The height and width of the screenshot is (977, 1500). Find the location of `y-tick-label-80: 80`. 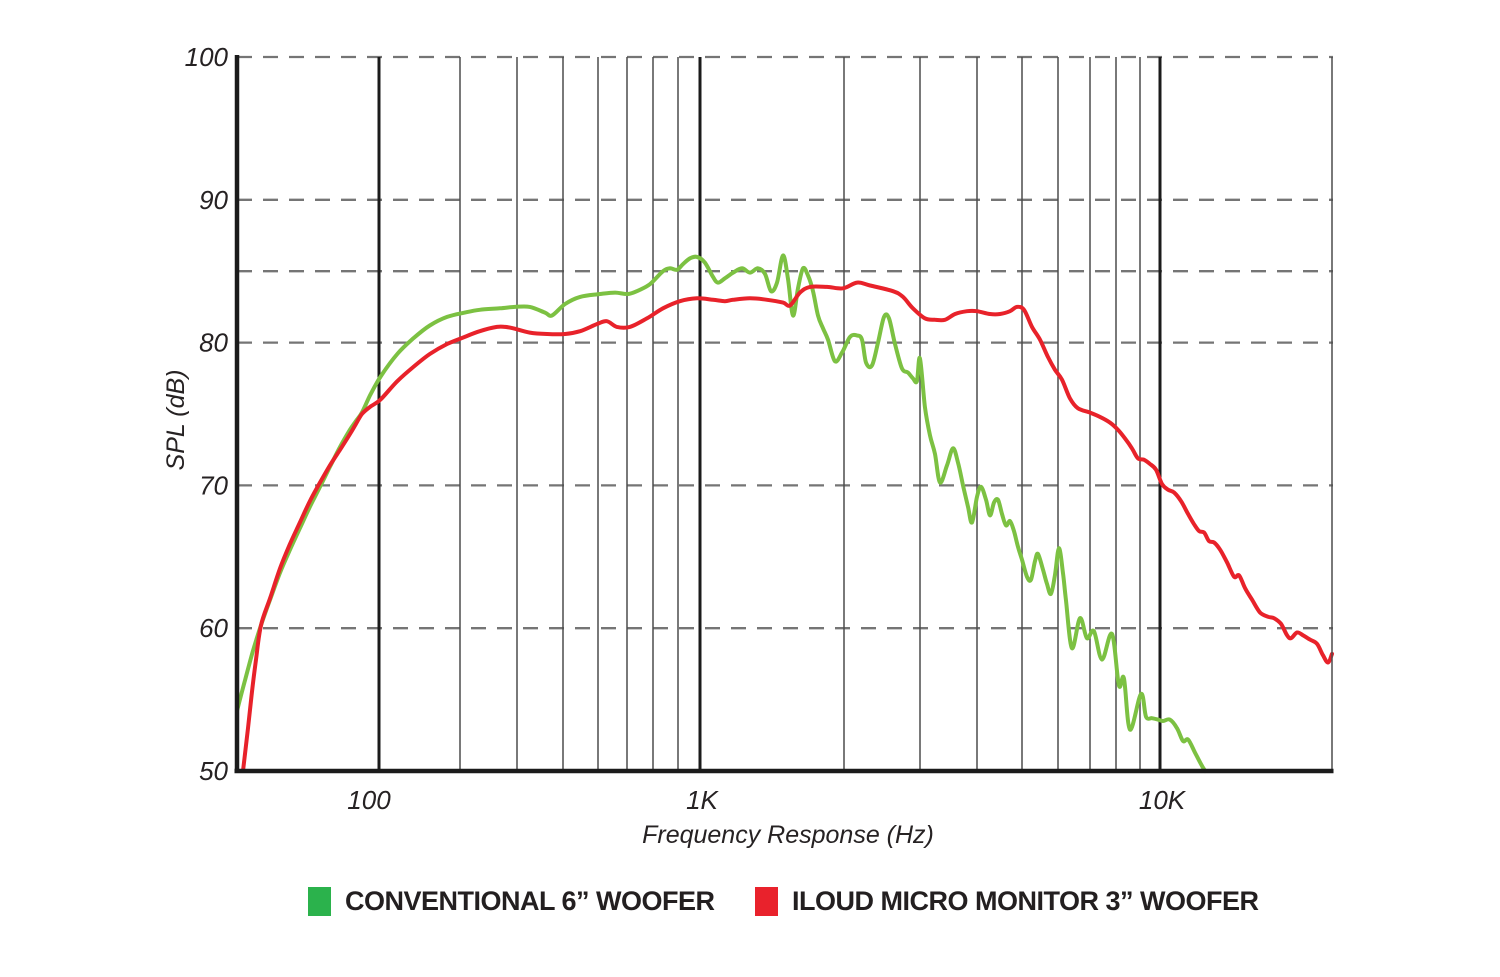

y-tick-label-80: 80 is located at coordinates (213, 343).